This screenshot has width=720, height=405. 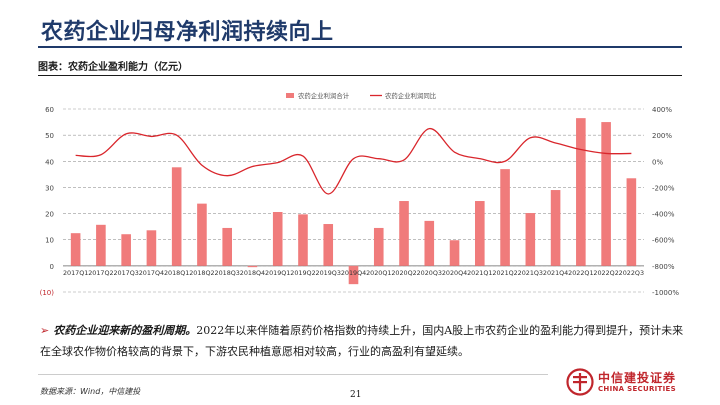 I want to click on x-tick-label: 2020Q3, so click(x=429, y=273).